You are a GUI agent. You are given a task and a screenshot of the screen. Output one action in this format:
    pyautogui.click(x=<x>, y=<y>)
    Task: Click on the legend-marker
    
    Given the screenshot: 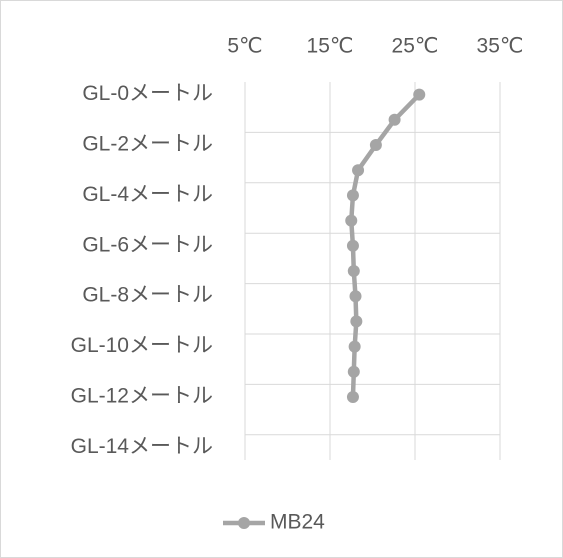 What is the action you would take?
    pyautogui.click(x=244, y=523)
    